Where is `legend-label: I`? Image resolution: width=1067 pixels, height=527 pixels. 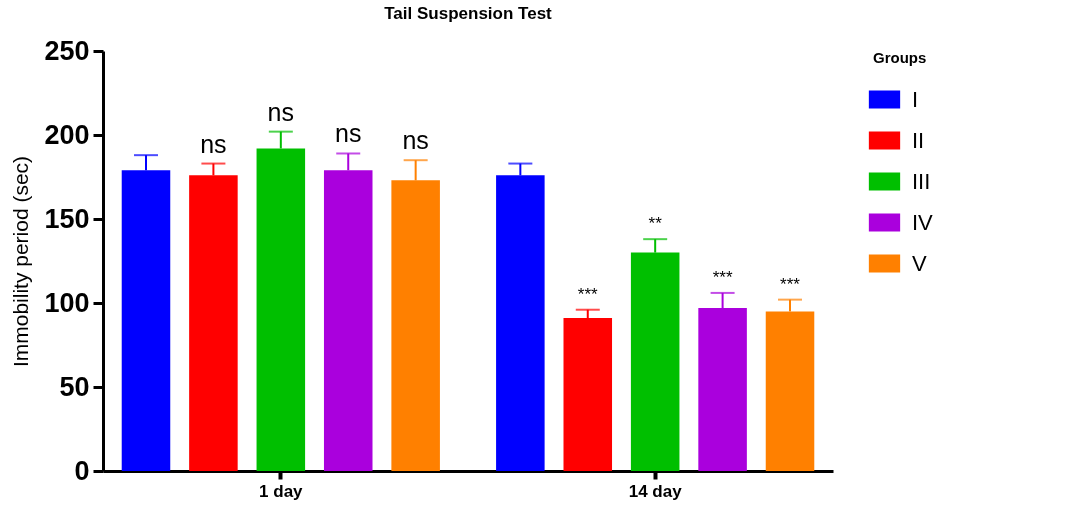
legend-label: I is located at coordinates (915, 99).